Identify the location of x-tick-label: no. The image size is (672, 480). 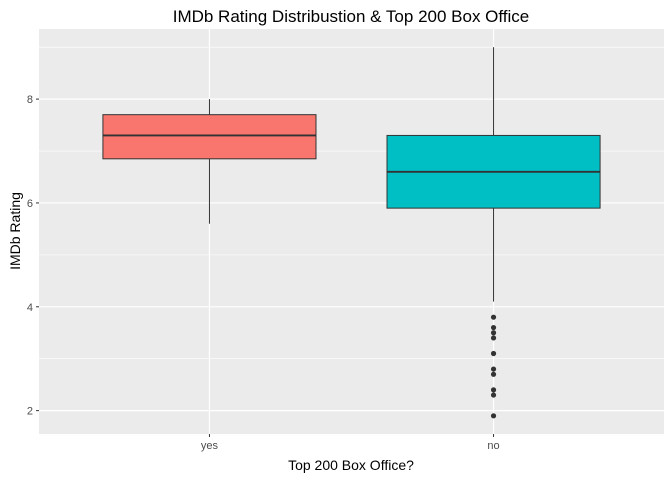
(493, 446).